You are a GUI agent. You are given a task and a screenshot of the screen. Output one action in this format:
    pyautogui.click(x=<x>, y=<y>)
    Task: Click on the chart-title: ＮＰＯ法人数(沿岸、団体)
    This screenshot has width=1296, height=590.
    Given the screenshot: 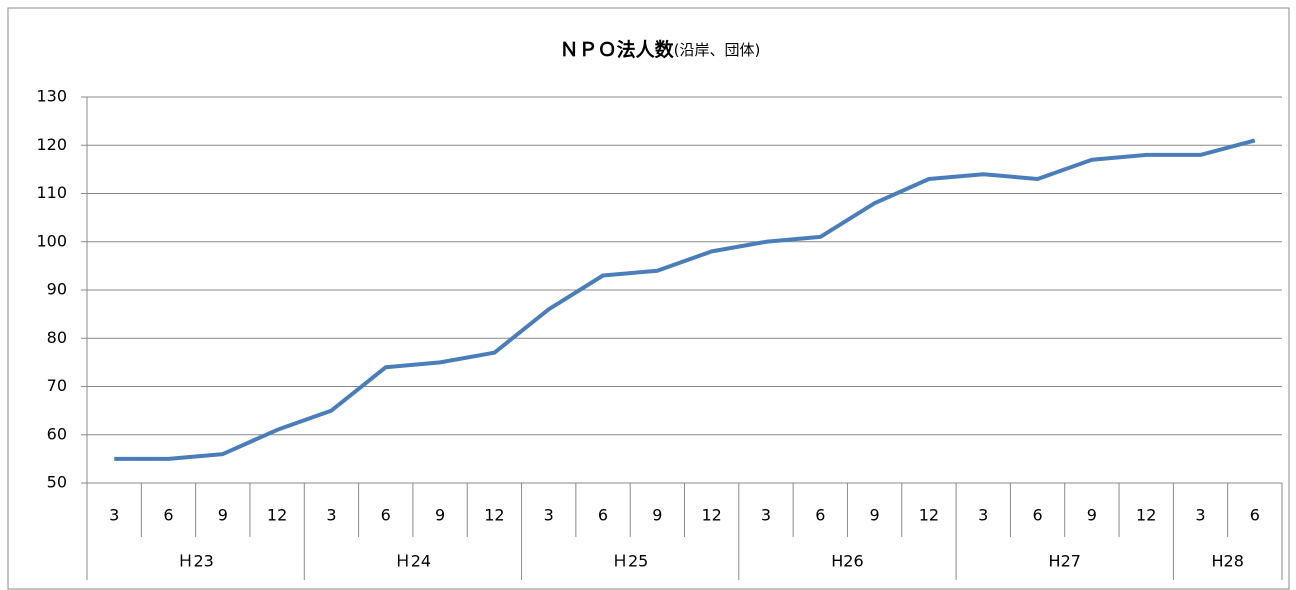 What is the action you would take?
    pyautogui.click(x=660, y=49)
    